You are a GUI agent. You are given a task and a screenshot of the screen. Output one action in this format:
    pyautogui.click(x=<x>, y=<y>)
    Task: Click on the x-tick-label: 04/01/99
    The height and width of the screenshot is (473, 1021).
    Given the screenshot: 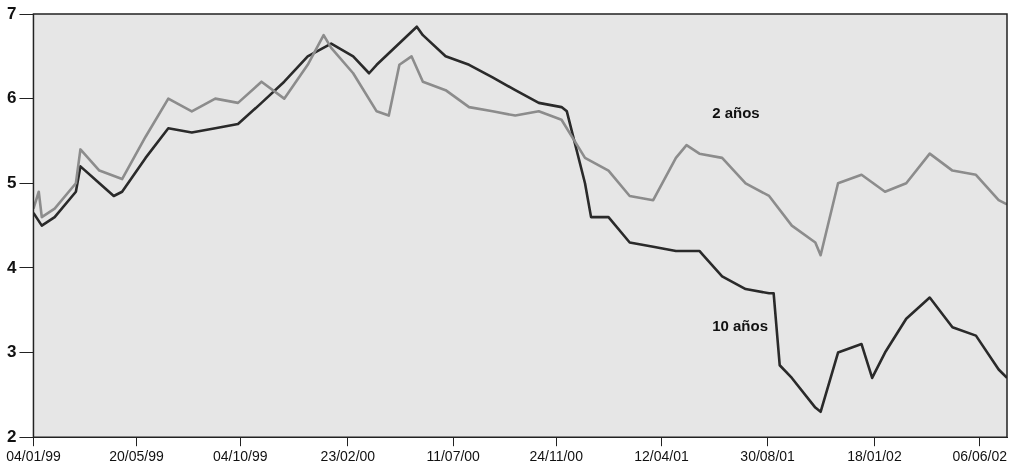 What is the action you would take?
    pyautogui.click(x=33, y=456)
    